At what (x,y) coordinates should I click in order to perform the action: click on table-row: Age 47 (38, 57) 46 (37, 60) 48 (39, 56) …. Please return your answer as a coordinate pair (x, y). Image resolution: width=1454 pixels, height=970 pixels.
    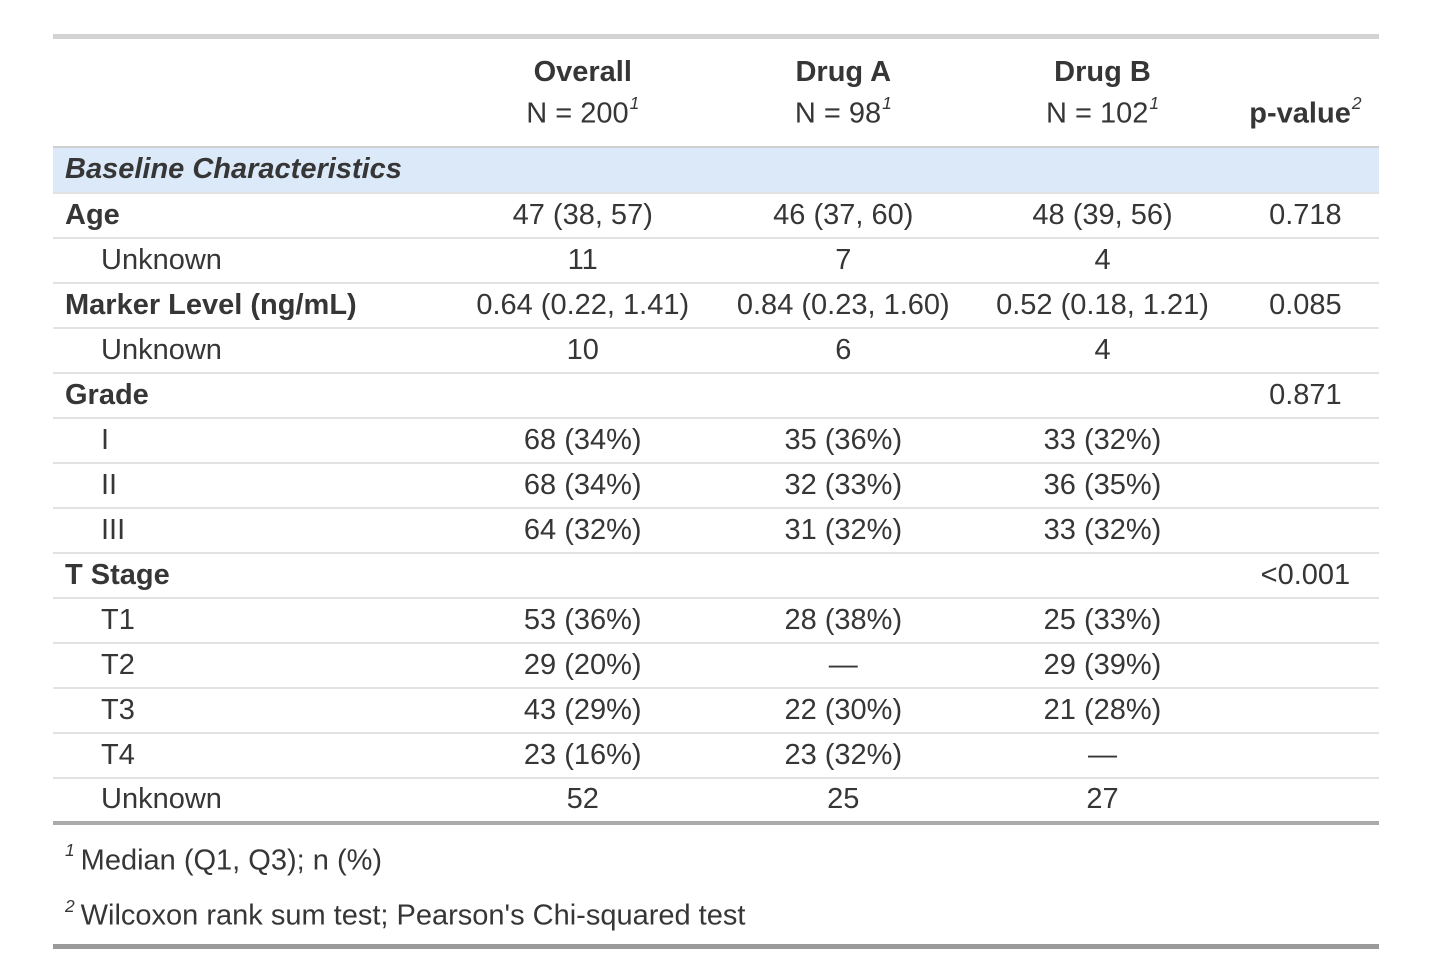
    Looking at the image, I should click on (716, 215).